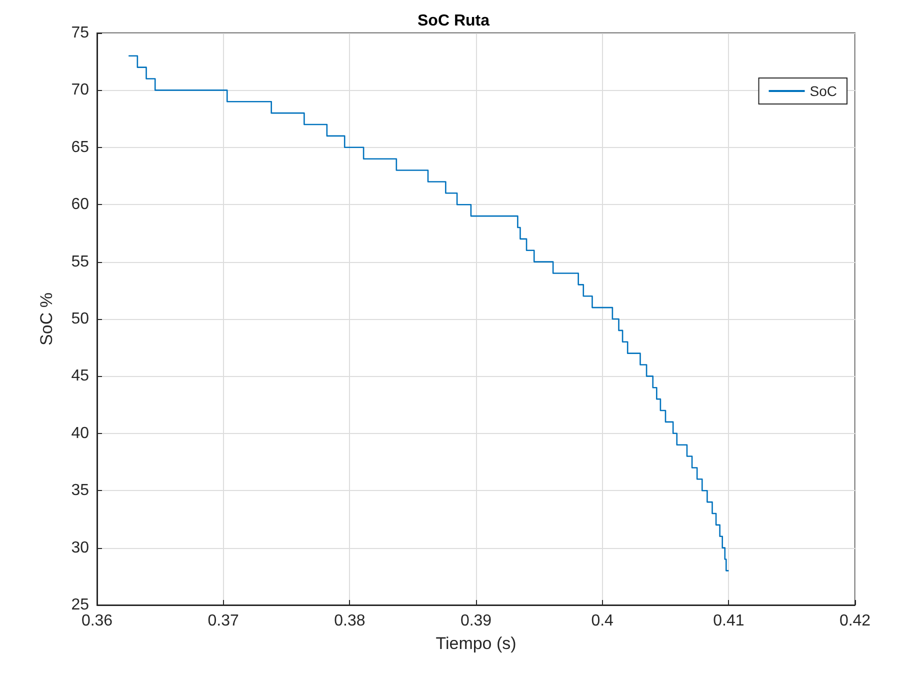 The width and height of the screenshot is (907, 685). Describe the element at coordinates (823, 91) in the screenshot. I see `legend-label: SoC` at that location.